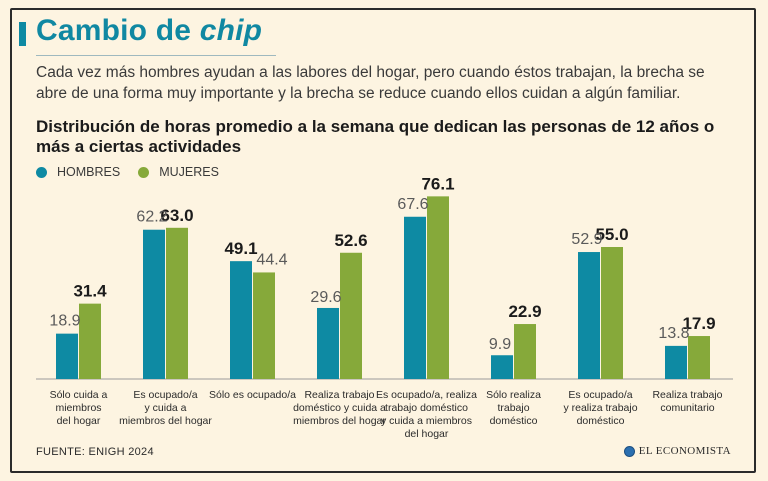 This screenshot has width=768, height=481. I want to click on category-label-6: Sólo realiza trabajo doméstico, so click(513, 408).